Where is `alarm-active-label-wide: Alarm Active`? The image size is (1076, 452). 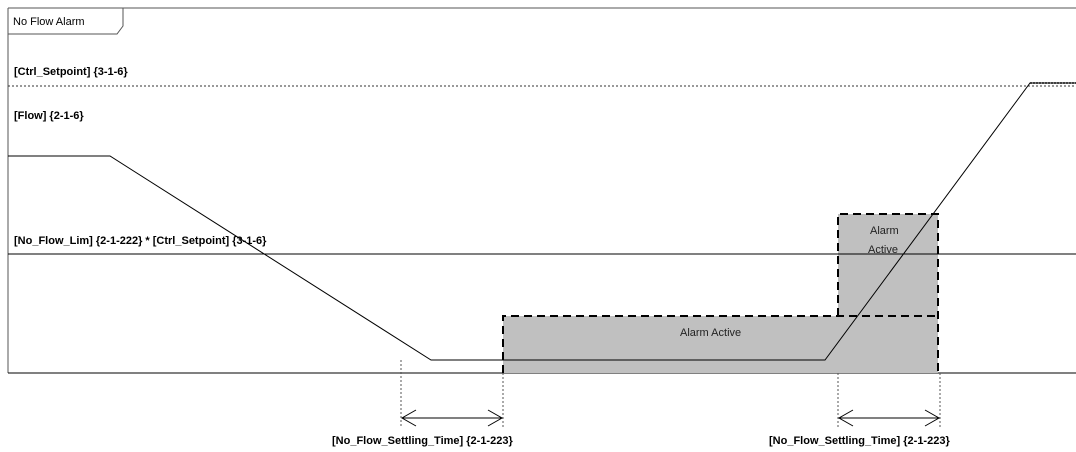
alarm-active-label-wide: Alarm Active is located at coordinates (710, 333).